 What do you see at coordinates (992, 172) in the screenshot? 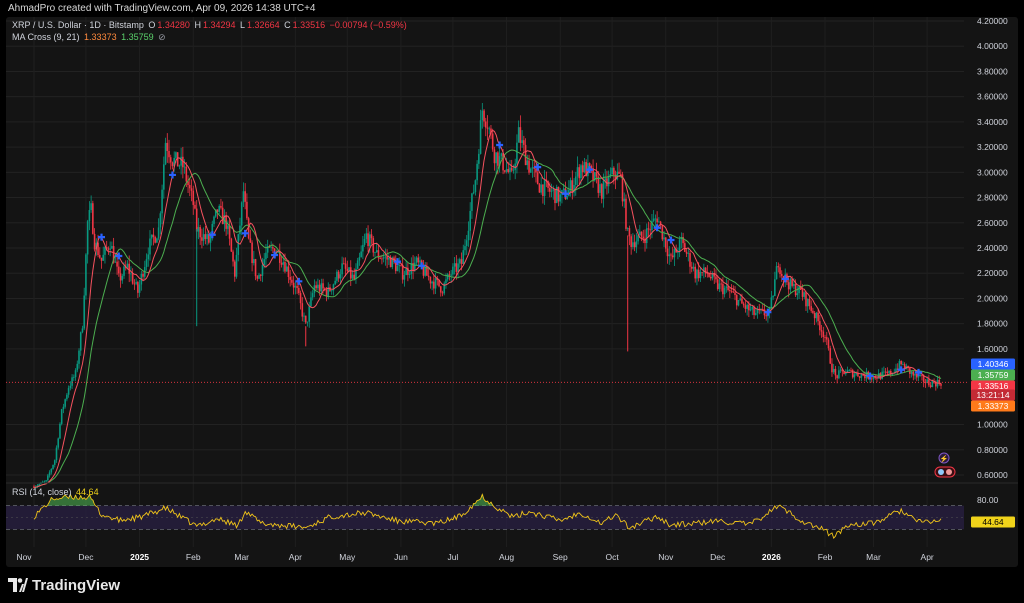
I see `price-tick-label: 3.00000` at bounding box center [992, 172].